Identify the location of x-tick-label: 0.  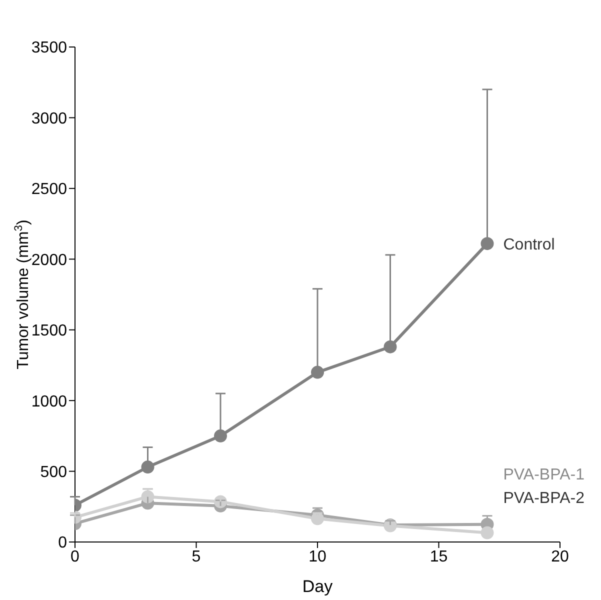
(75, 557).